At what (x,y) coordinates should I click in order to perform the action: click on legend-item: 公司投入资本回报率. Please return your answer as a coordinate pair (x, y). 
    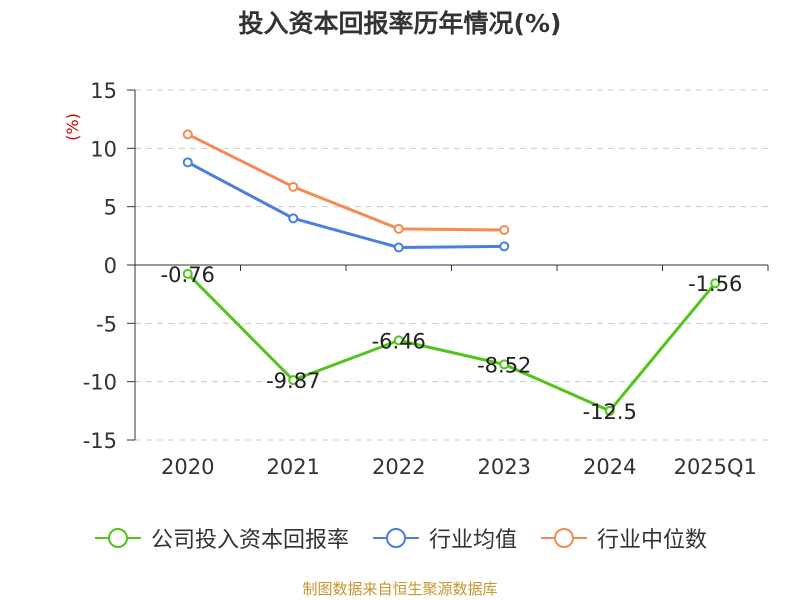
    Looking at the image, I should click on (221, 538).